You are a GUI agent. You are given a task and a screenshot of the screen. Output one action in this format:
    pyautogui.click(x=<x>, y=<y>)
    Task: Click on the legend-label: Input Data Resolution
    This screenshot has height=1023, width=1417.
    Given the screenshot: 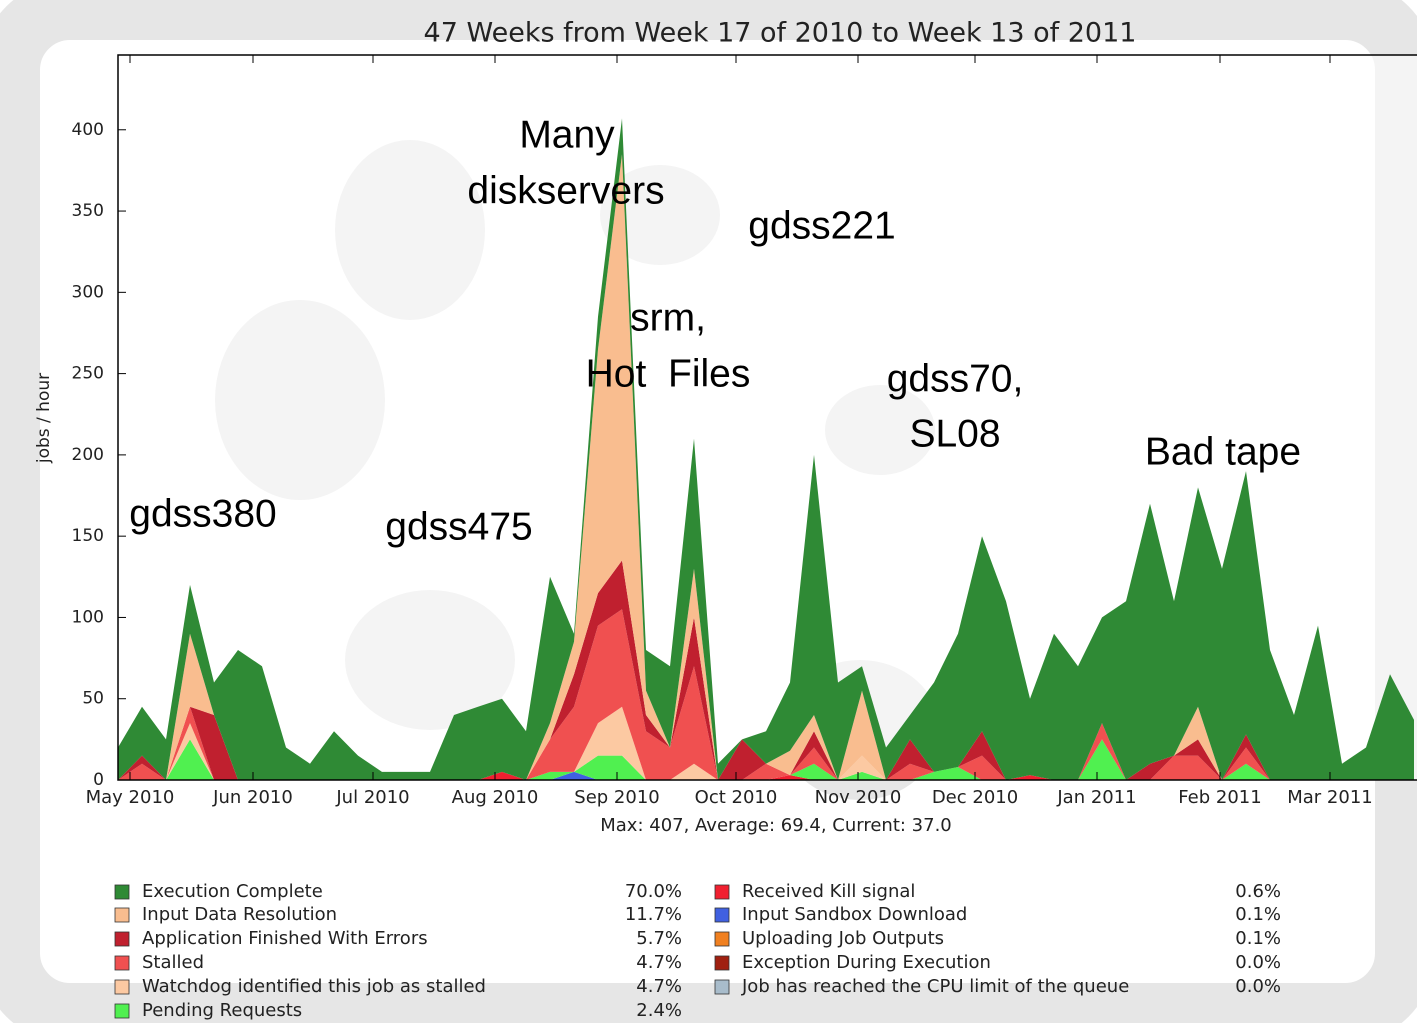 What is the action you would take?
    pyautogui.click(x=239, y=914)
    